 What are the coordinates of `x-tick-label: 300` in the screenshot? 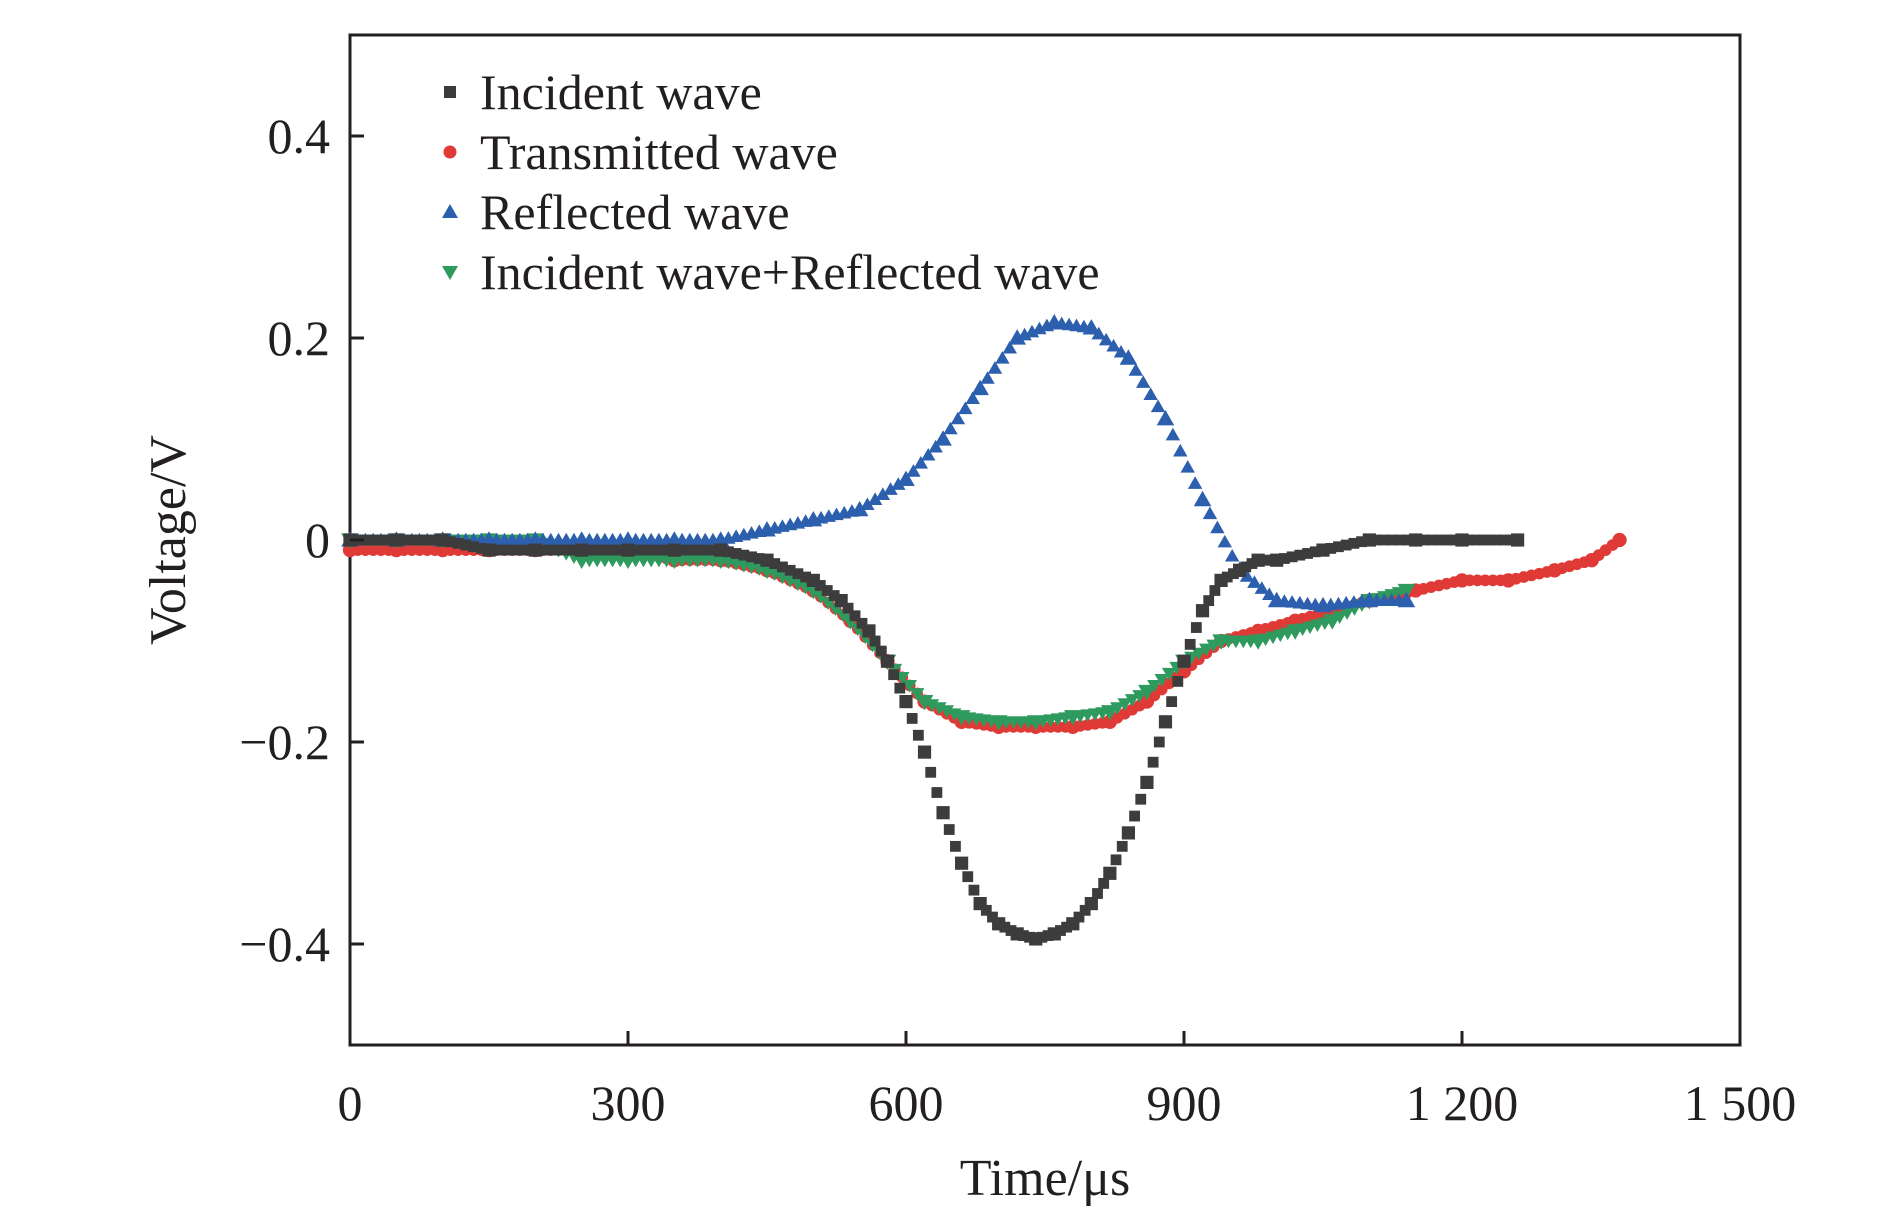 It's located at (628, 1103).